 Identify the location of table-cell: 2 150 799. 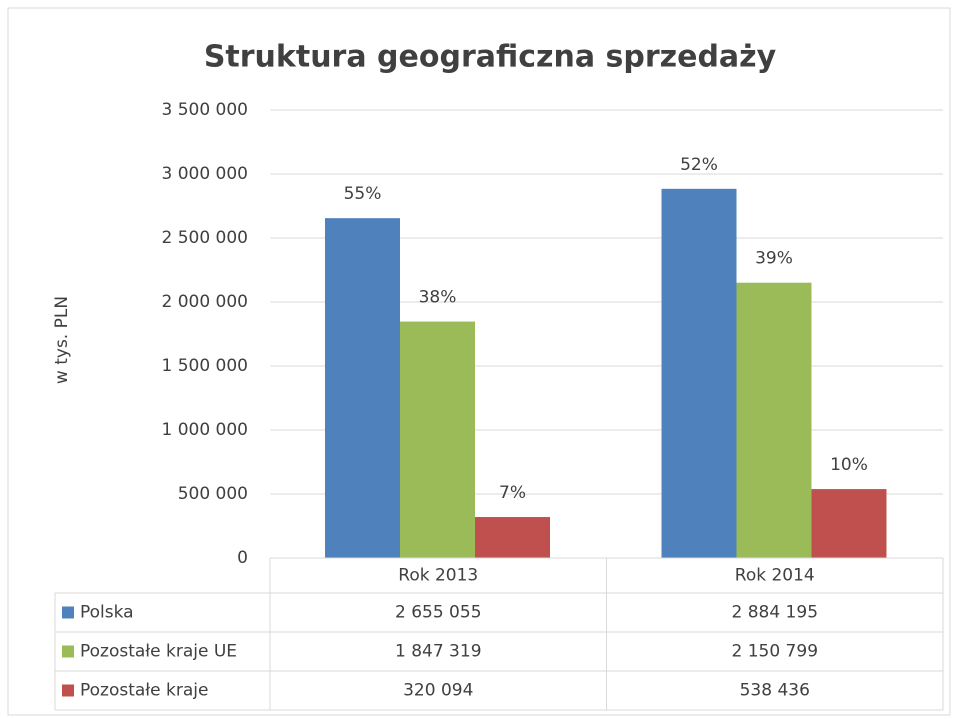
(774, 652).